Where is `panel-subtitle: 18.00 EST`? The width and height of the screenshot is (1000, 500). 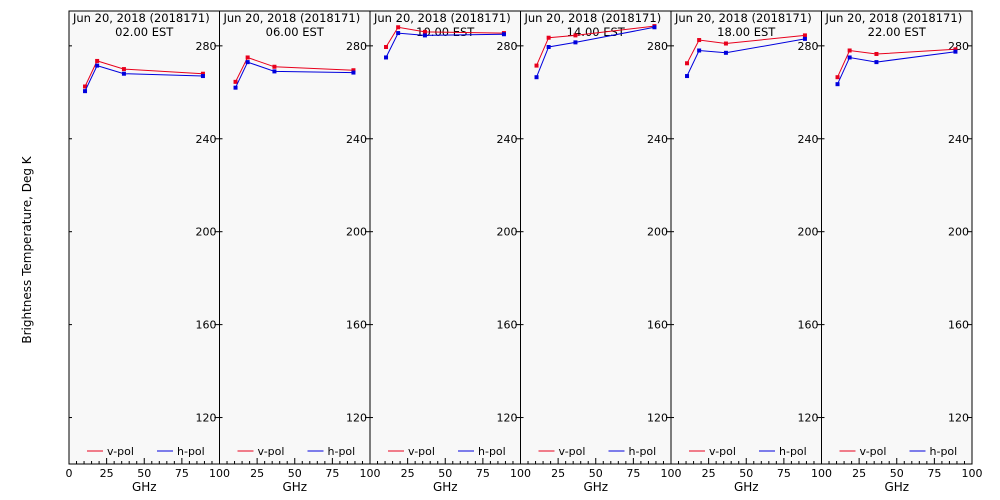 panel-subtitle: 18.00 EST is located at coordinates (746, 32).